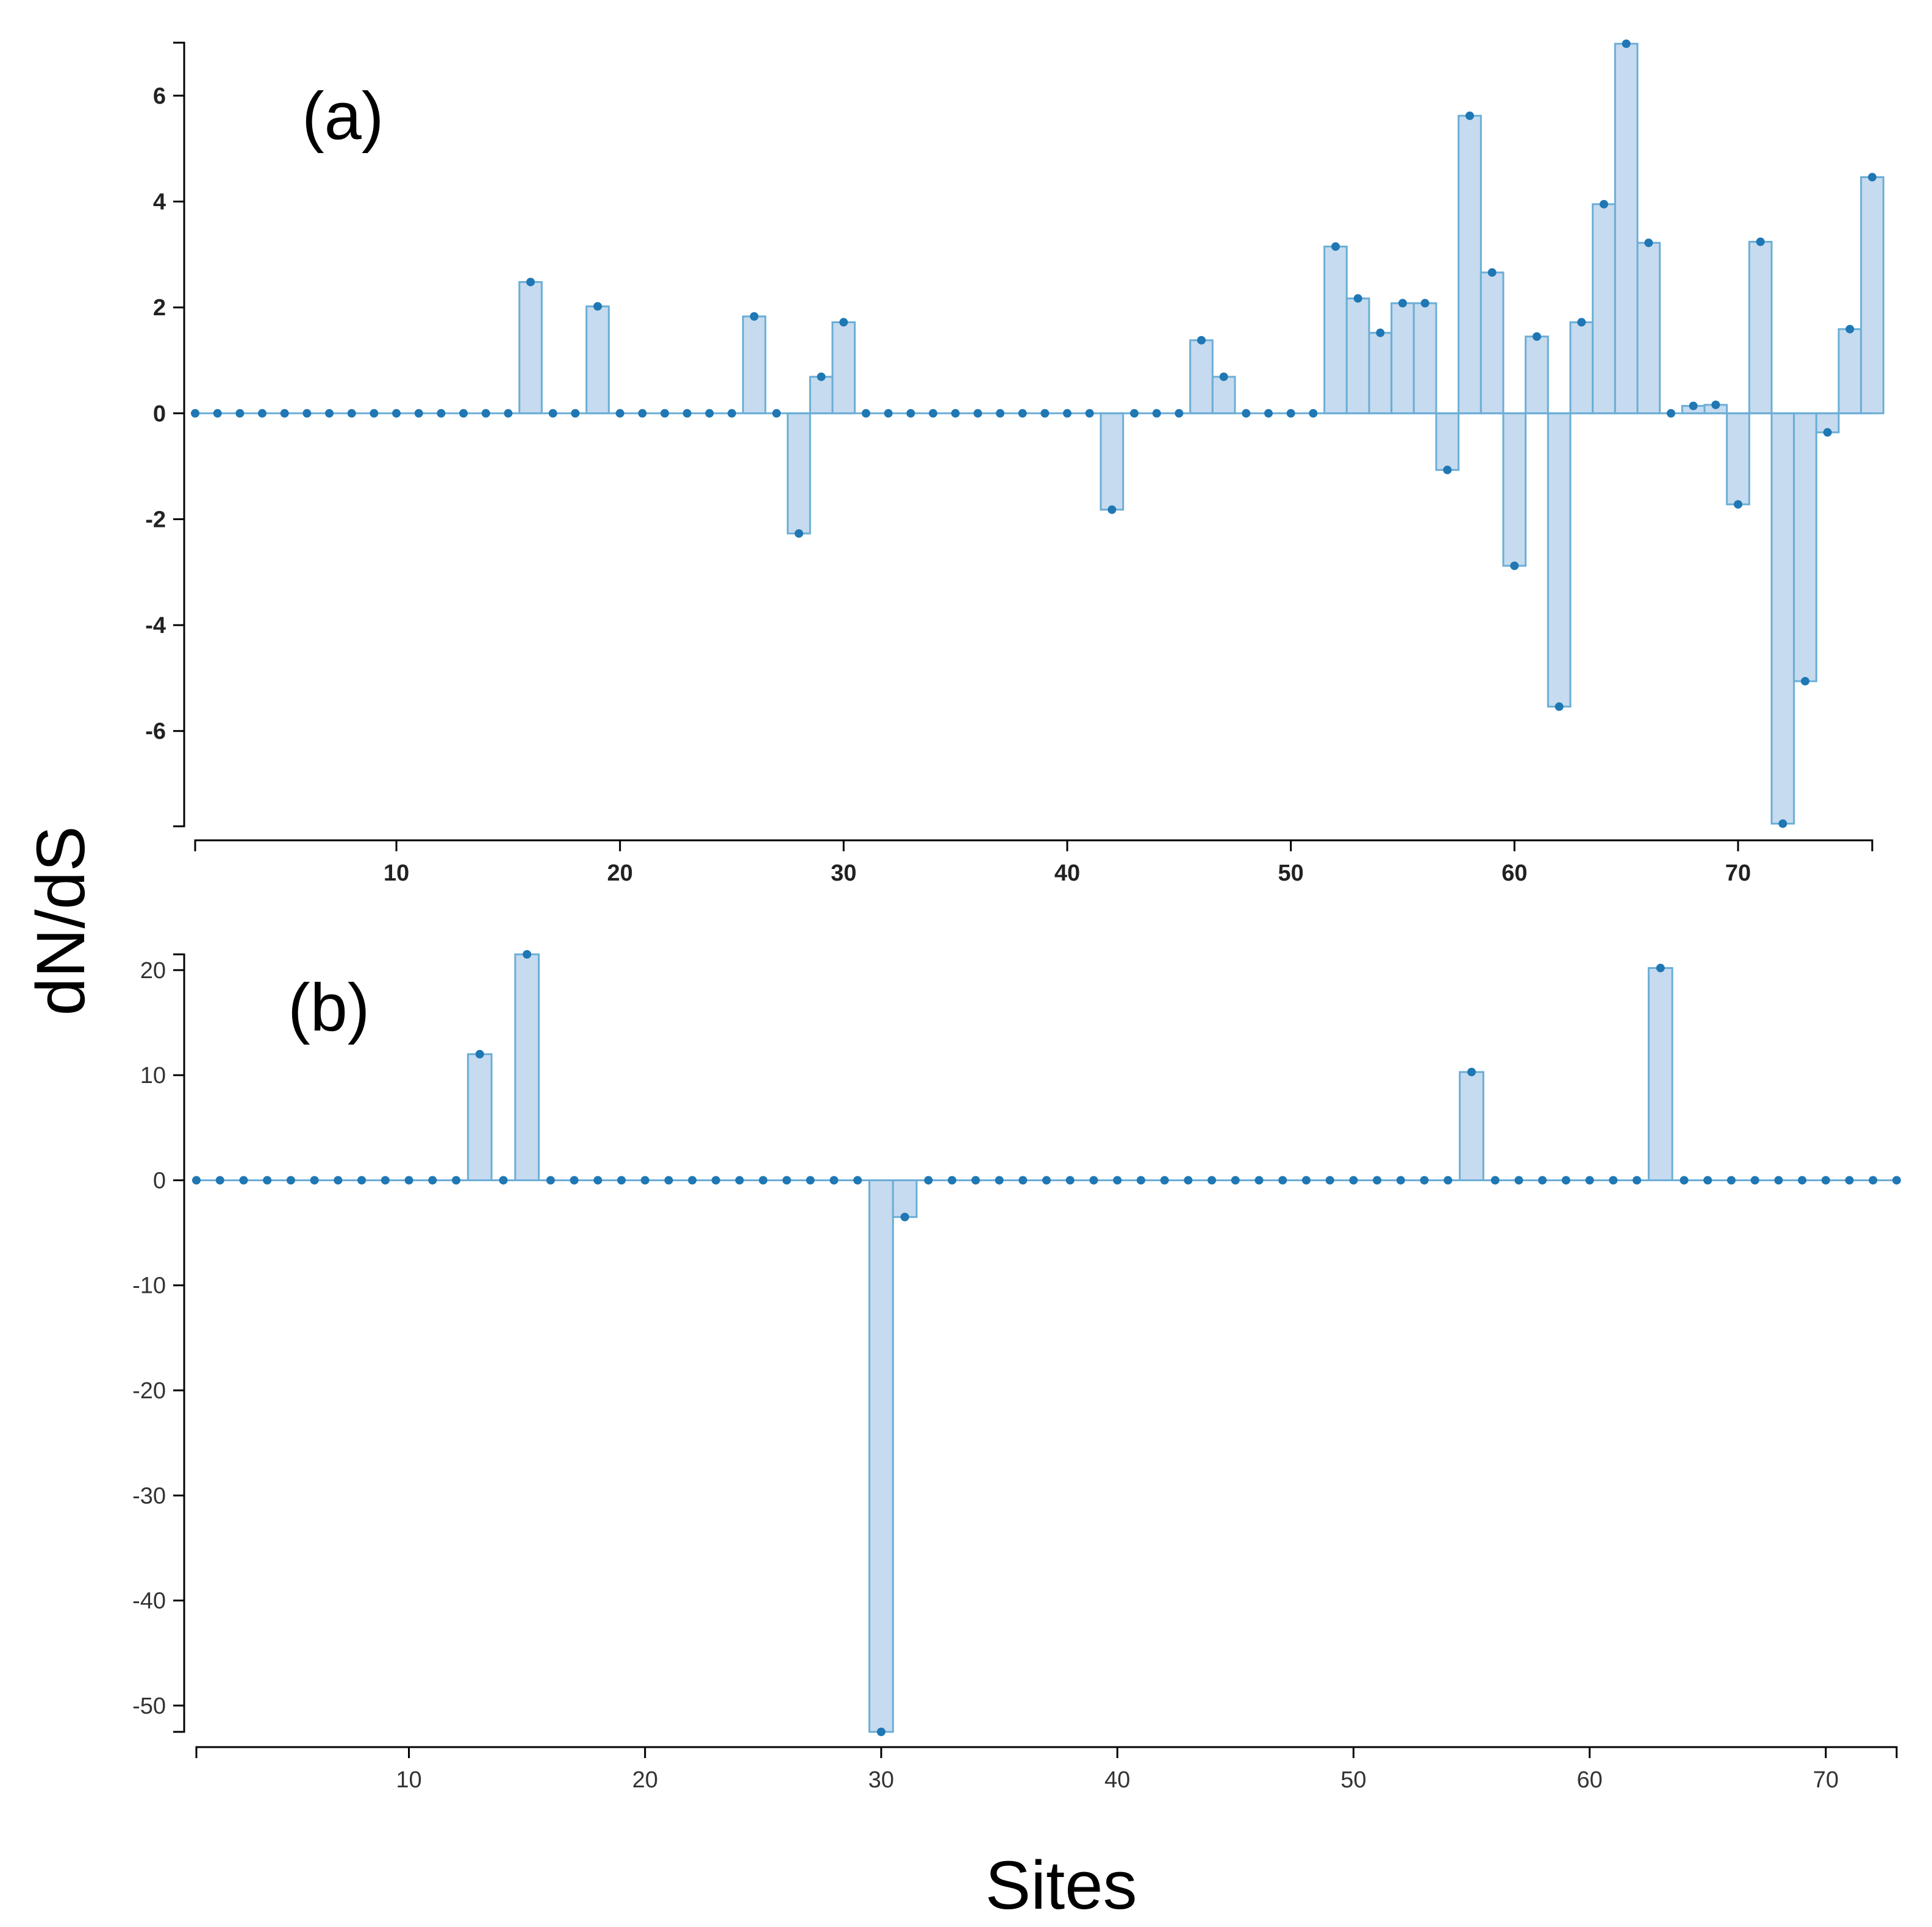  I want to click on y-axis-line, so click(179, 434).